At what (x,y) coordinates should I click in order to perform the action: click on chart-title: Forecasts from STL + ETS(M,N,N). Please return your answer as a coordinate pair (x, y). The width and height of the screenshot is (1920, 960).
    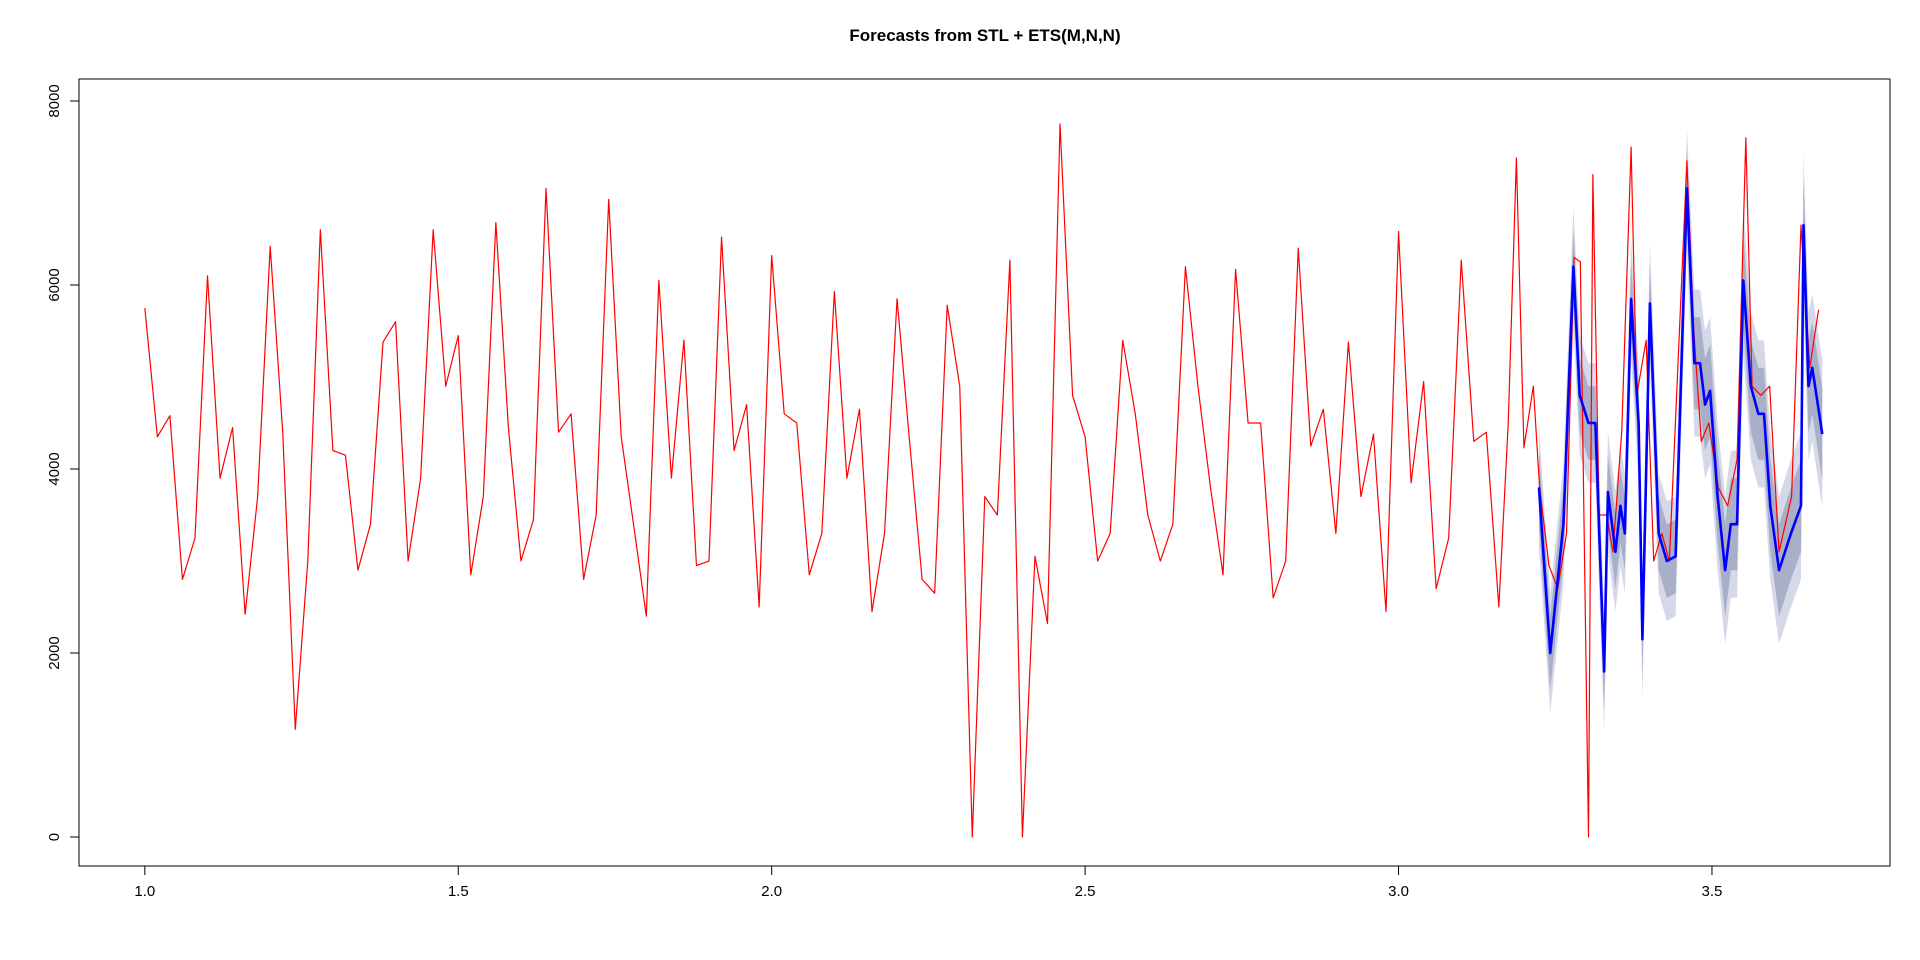
    Looking at the image, I should click on (984, 35).